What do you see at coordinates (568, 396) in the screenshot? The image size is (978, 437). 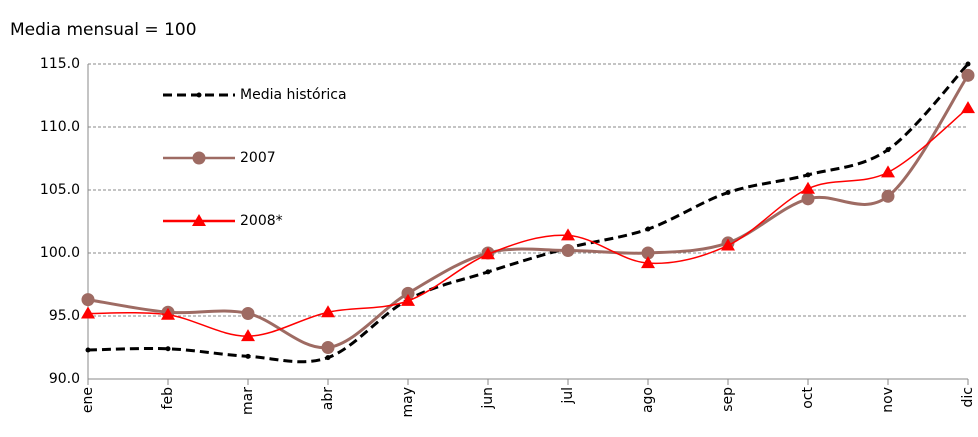 I see `x-tick-label: jul` at bounding box center [568, 396].